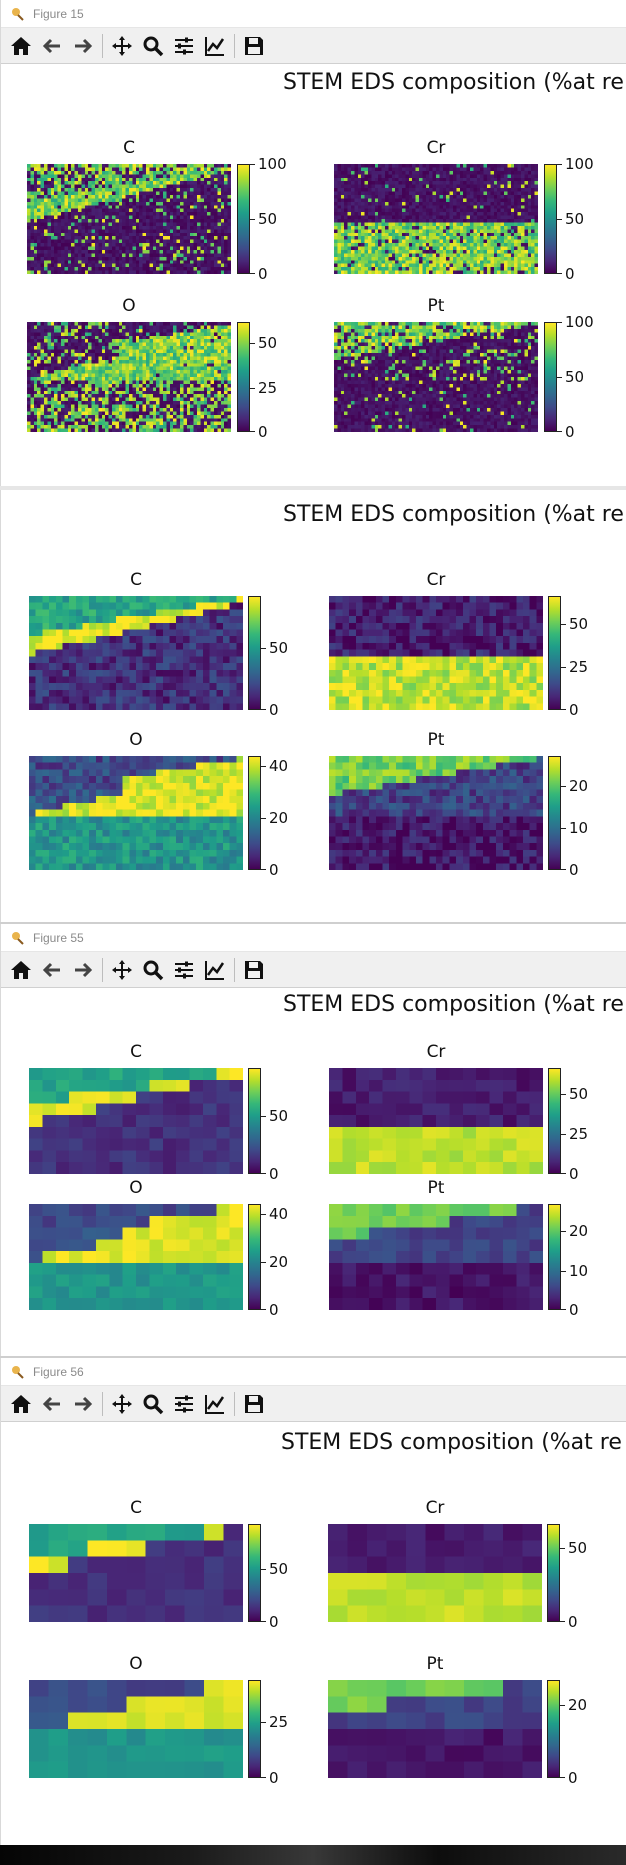  Describe the element at coordinates (579, 1270) in the screenshot. I see `colorbar-tick-label: 10` at that location.